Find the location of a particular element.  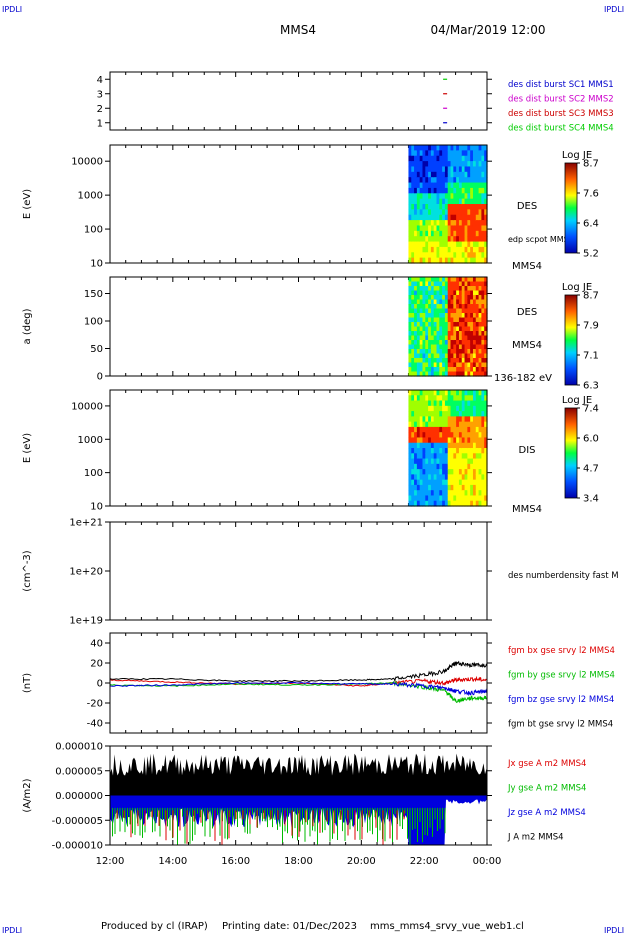

colorbar-tick-label: 6.4 is located at coordinates (591, 224).